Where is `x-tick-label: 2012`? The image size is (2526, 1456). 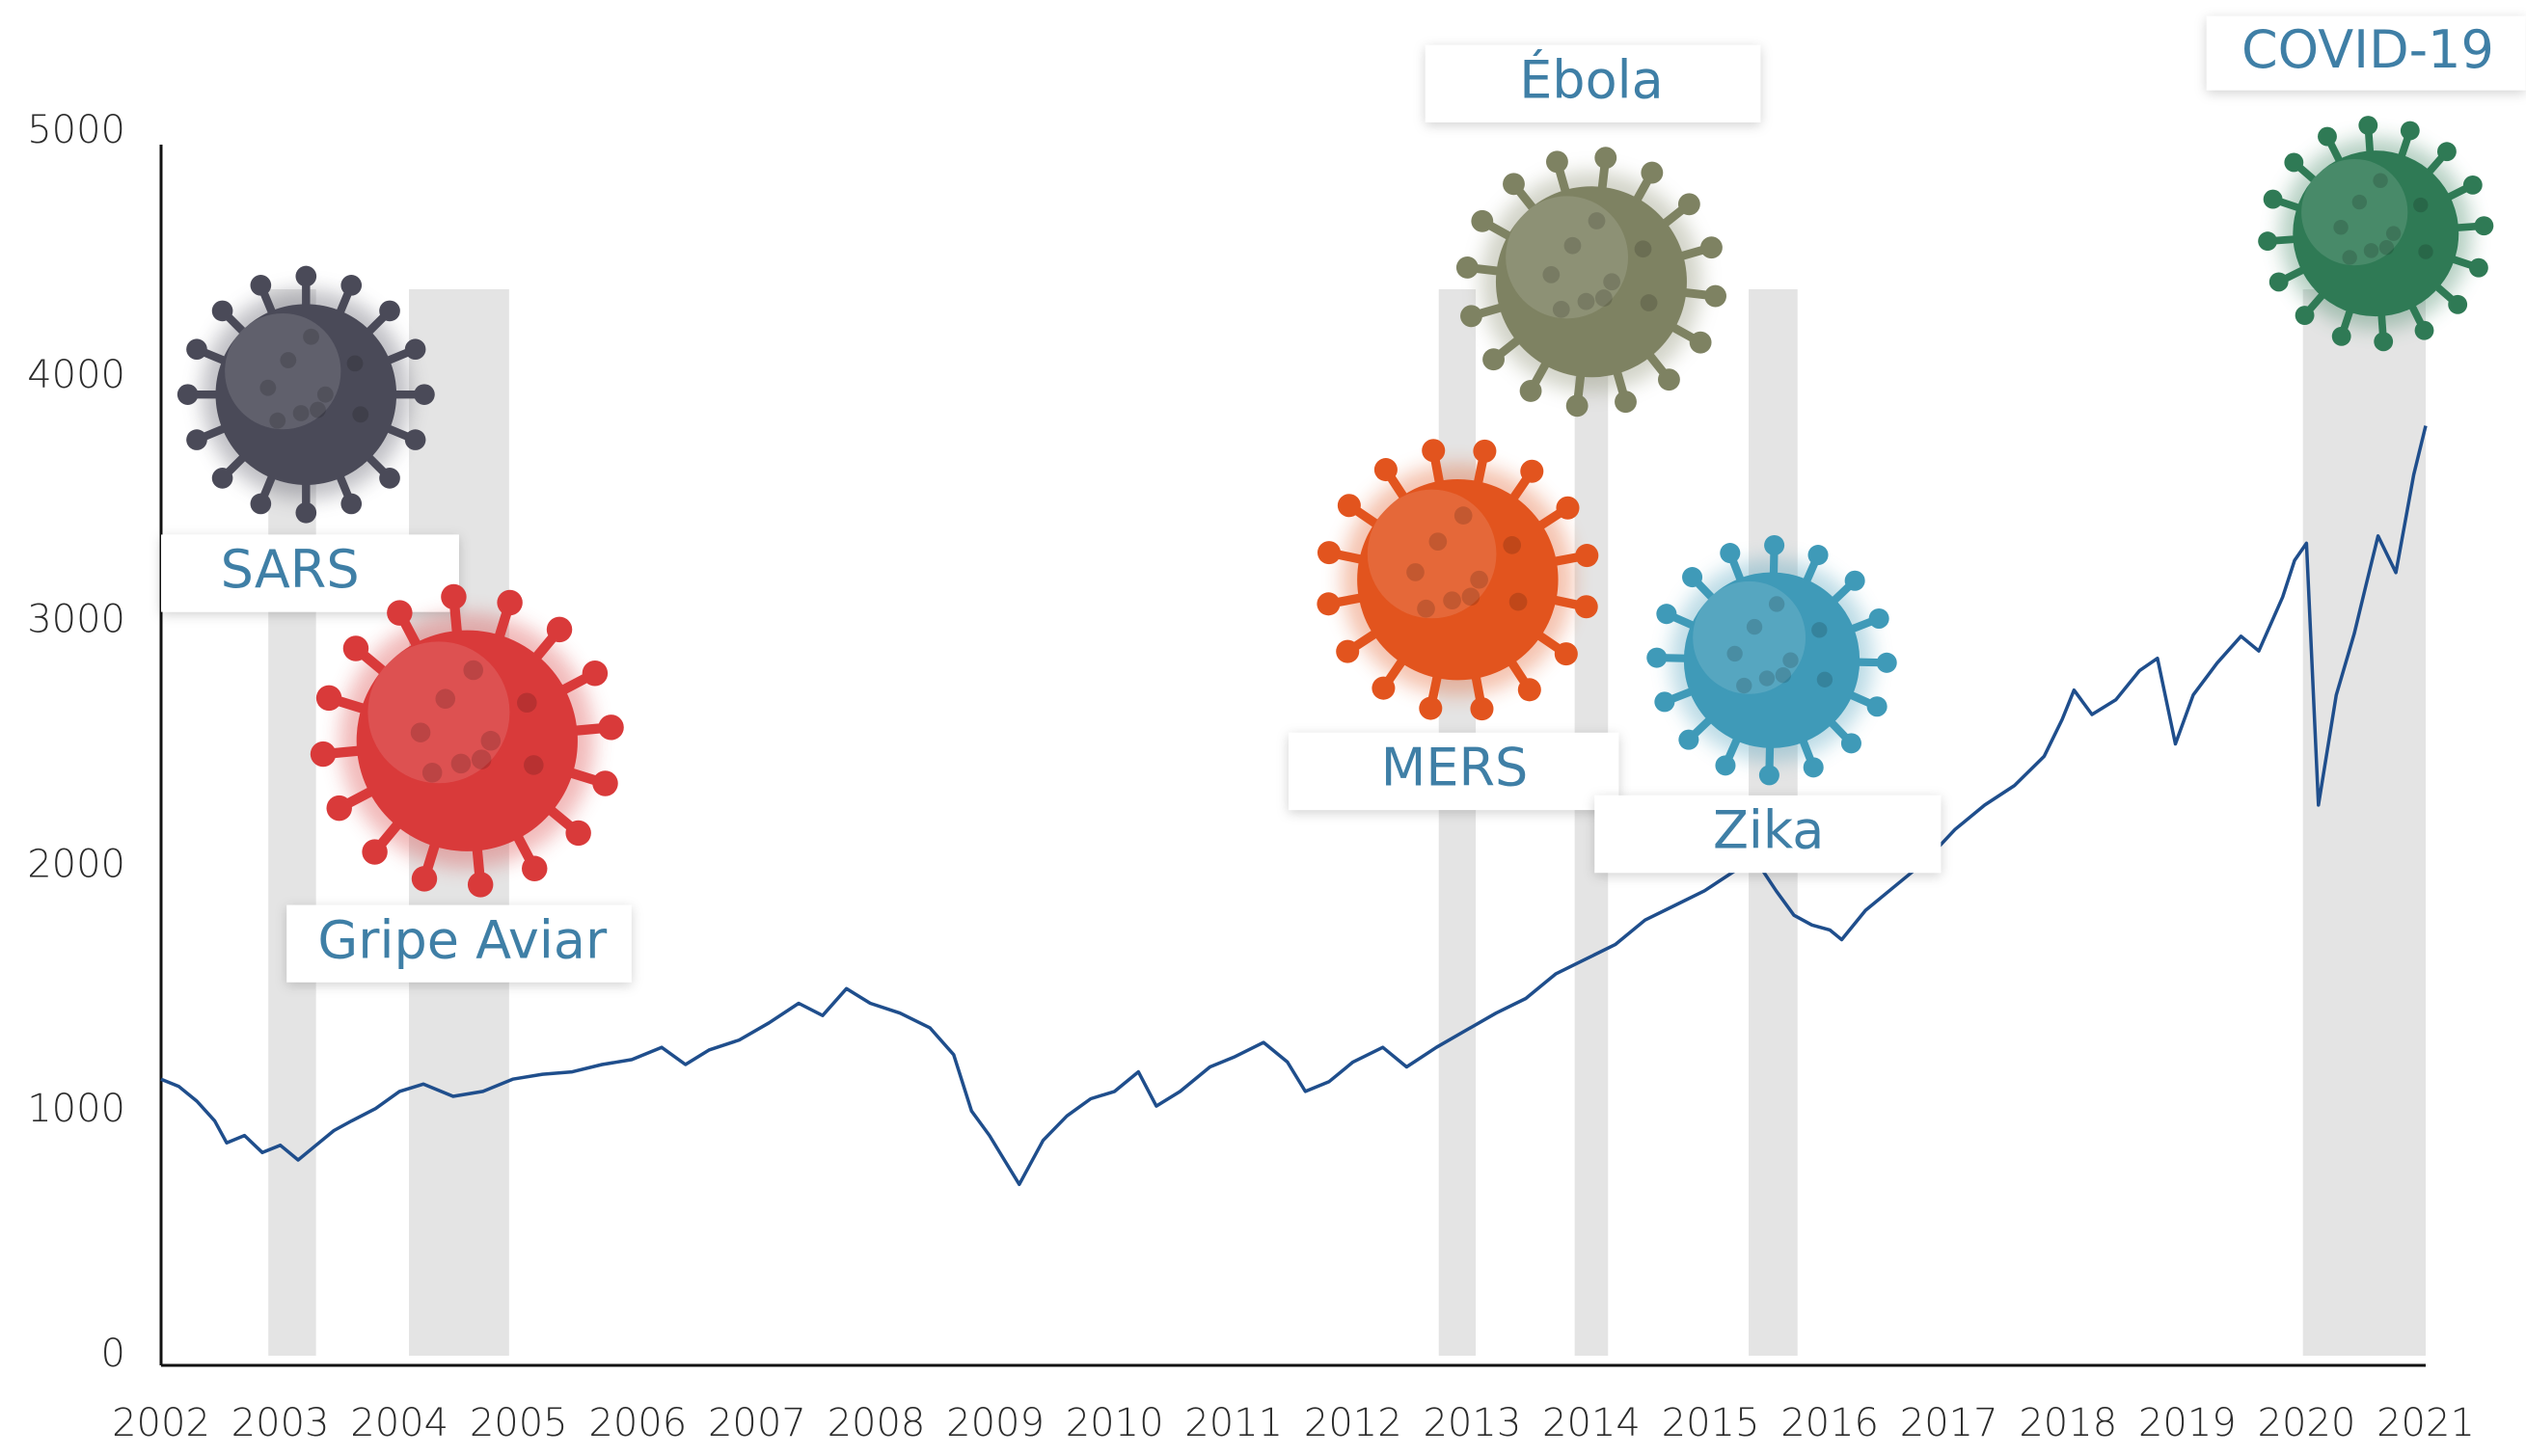 x-tick-label: 2012 is located at coordinates (1353, 1423).